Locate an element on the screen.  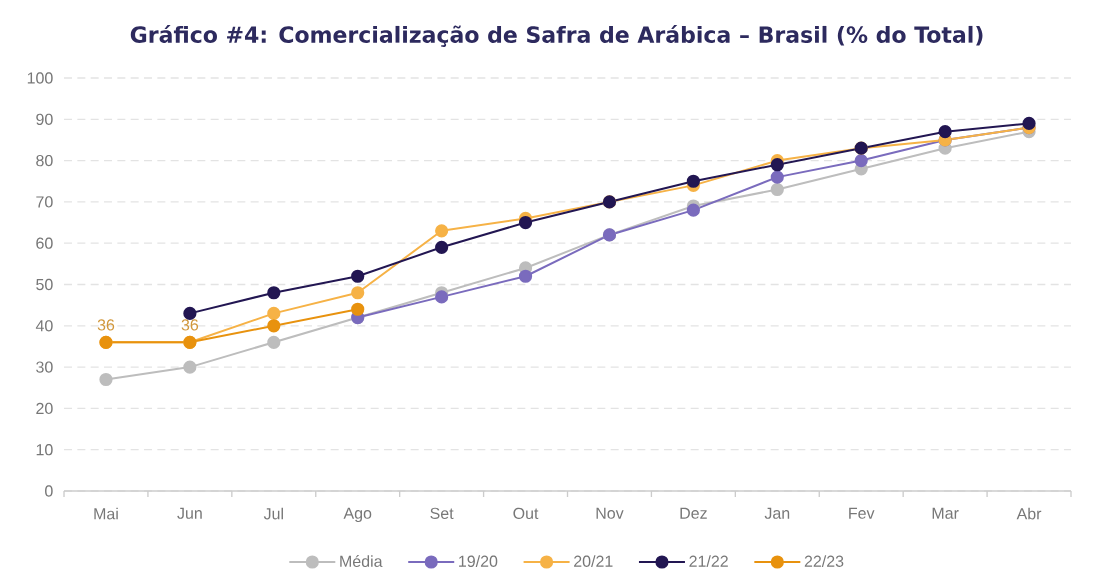
y-tick-label: 0 is located at coordinates (49, 491).